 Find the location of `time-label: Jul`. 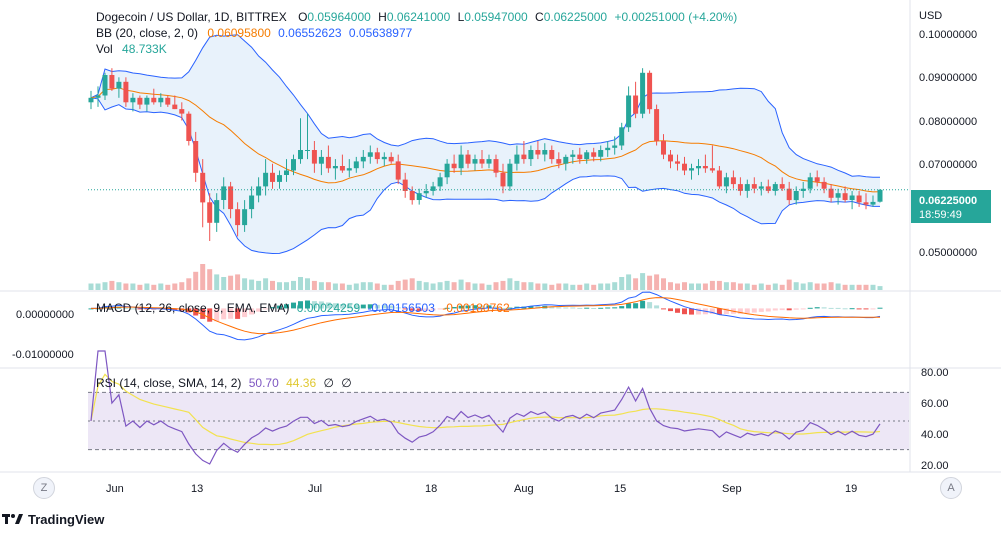

time-label: Jul is located at coordinates (315, 489).